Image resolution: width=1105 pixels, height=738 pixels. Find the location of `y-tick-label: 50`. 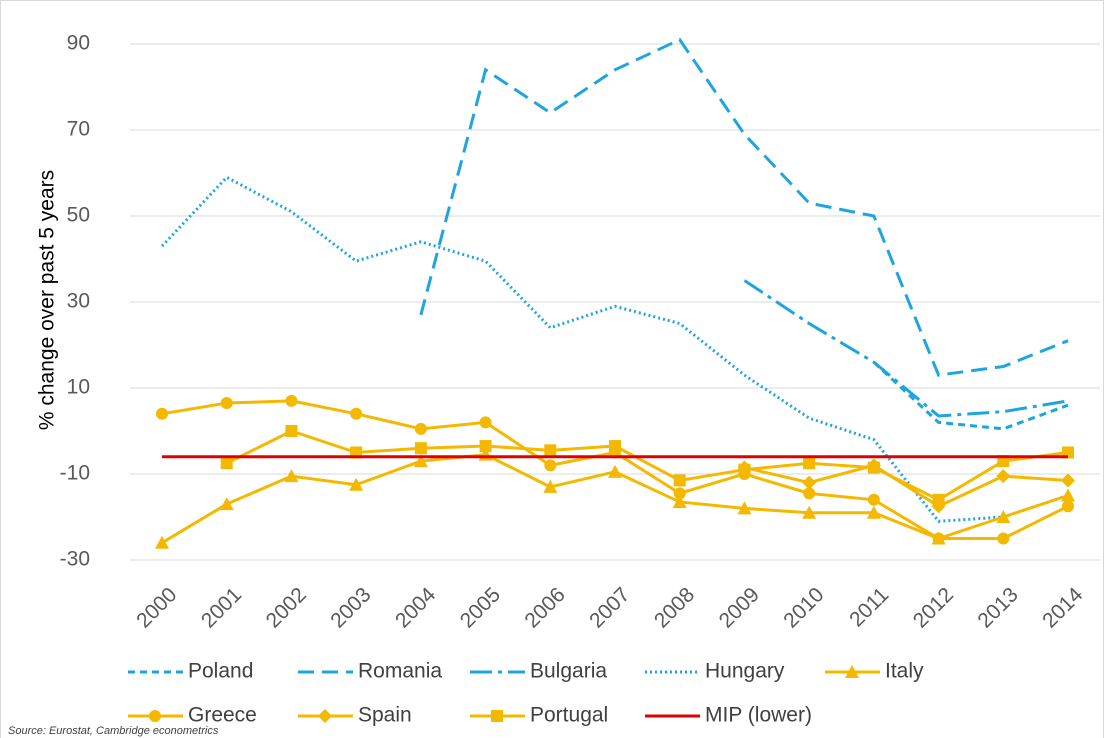

y-tick-label: 50 is located at coordinates (78, 215).